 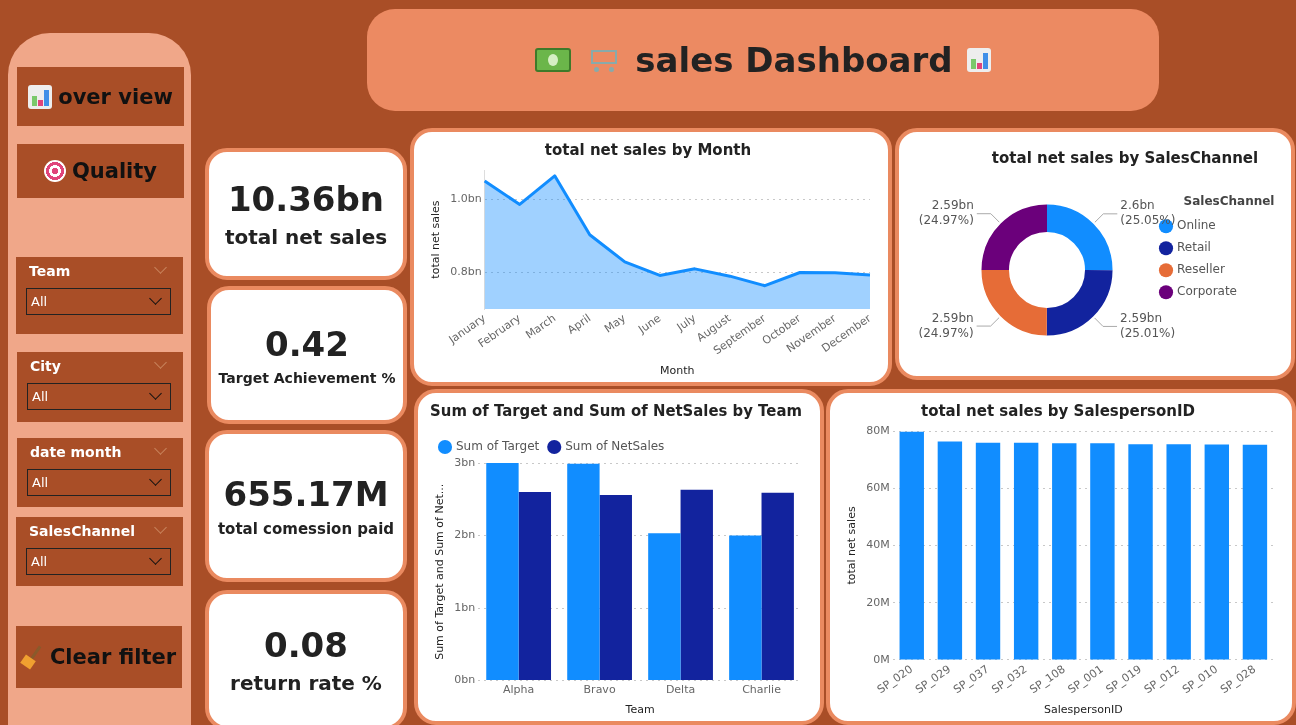 What do you see at coordinates (466, 272) in the screenshot?
I see `y-tick-label: 0.8bn` at bounding box center [466, 272].